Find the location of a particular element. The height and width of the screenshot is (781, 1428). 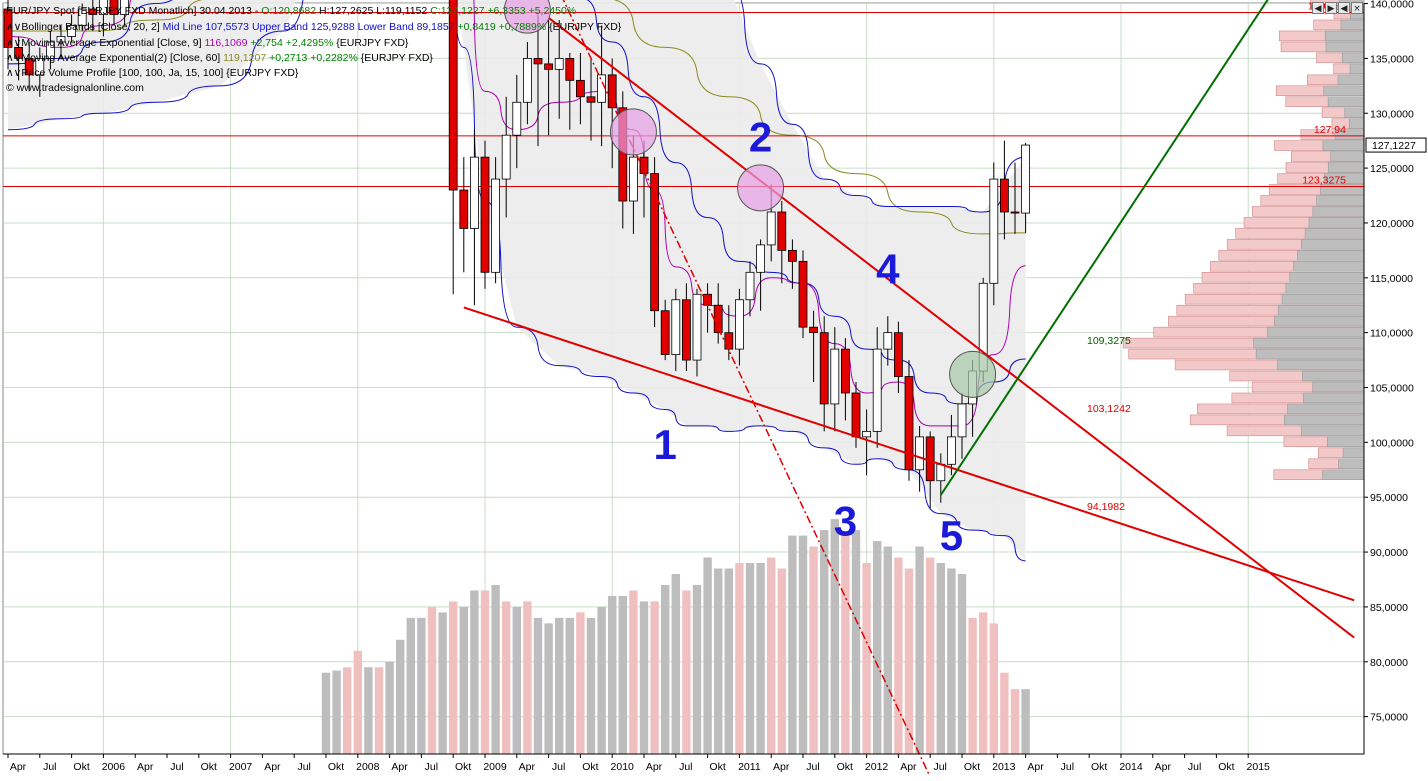

window-close-icon: × is located at coordinates (1357, 8).